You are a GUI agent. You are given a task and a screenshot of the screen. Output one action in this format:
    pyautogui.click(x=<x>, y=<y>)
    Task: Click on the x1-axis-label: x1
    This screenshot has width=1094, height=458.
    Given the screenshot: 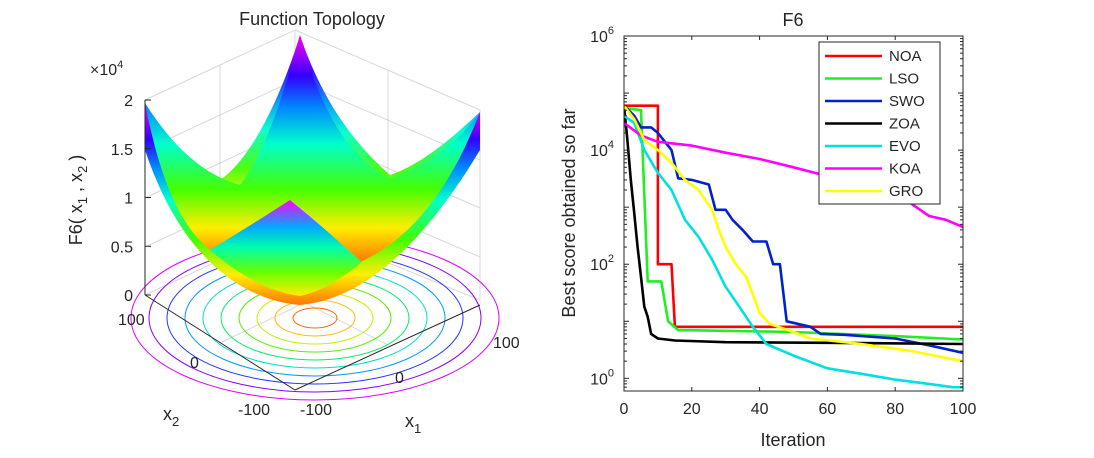 What is the action you would take?
    pyautogui.click(x=413, y=423)
    